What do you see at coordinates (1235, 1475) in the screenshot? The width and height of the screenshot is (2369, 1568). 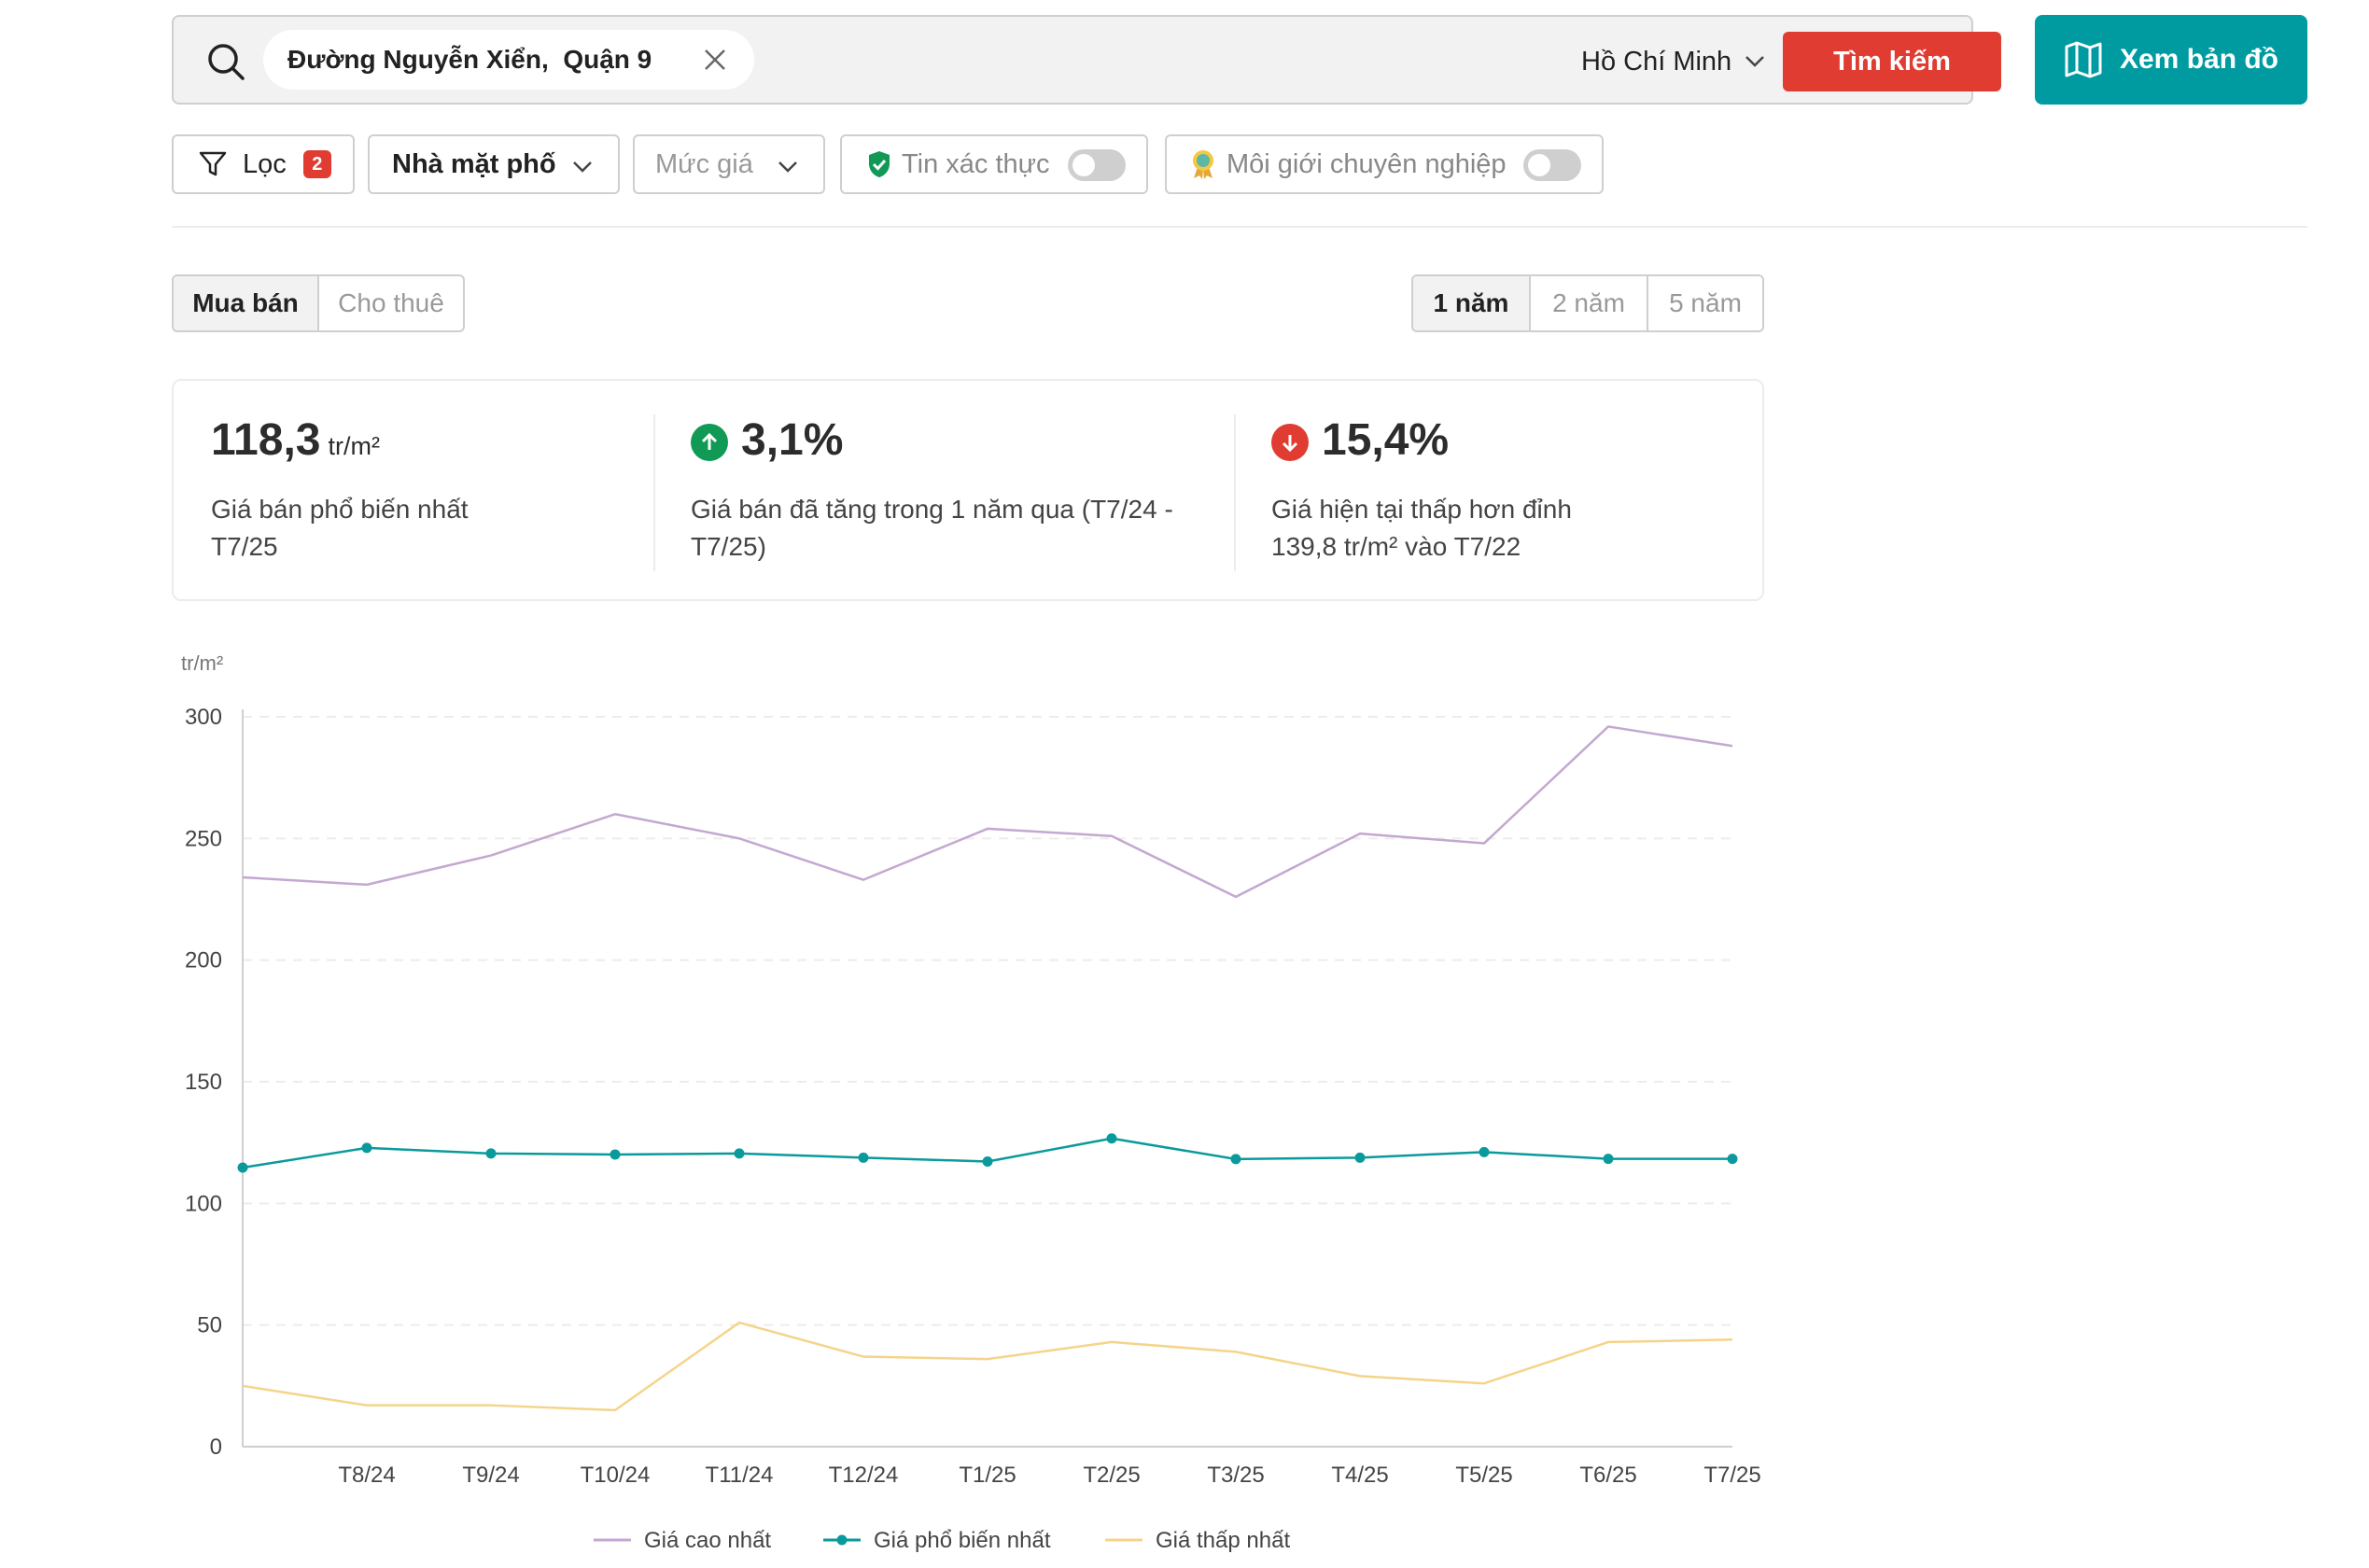 I see `x-tick-label: T3/25` at bounding box center [1235, 1475].